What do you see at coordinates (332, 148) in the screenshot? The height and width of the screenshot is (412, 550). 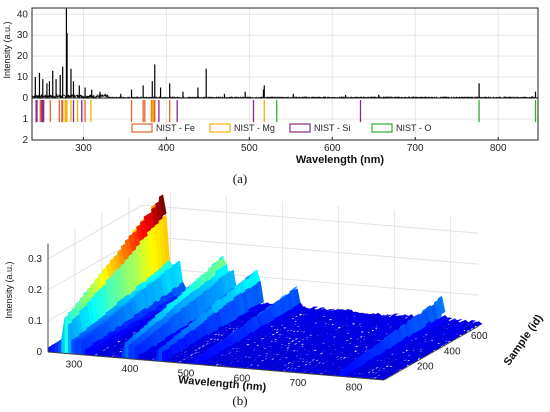 I see `a-x-tick-label: 600` at bounding box center [332, 148].